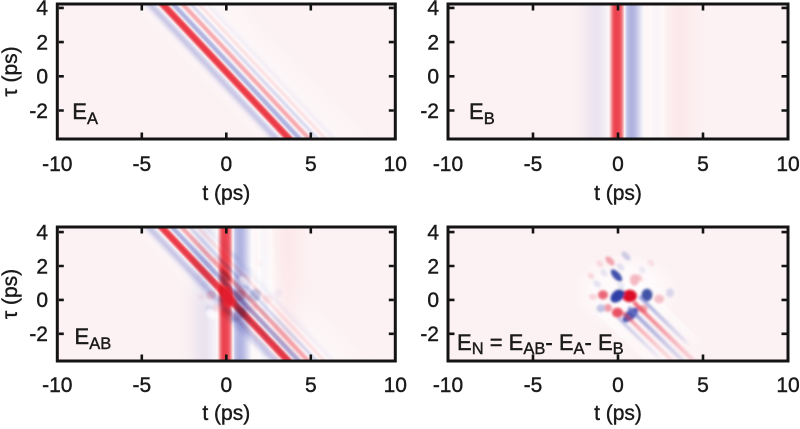 The image size is (800, 429). What do you see at coordinates (540, 344) in the screenshot?
I see `svg-text: EN = EAB- EA- EB` at bounding box center [540, 344].